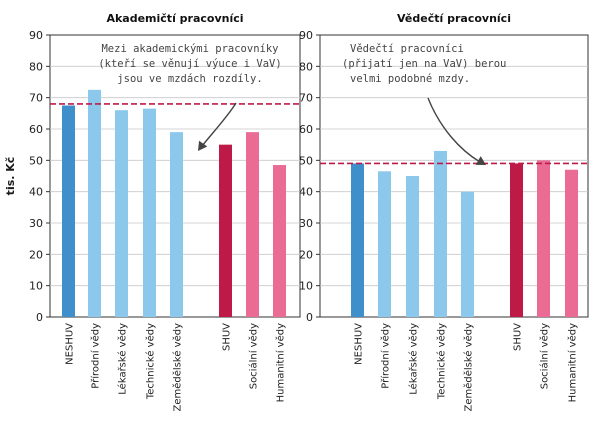 The width and height of the screenshot is (602, 430). I want to click on y-axis-label: tis. Kč, so click(10, 176).